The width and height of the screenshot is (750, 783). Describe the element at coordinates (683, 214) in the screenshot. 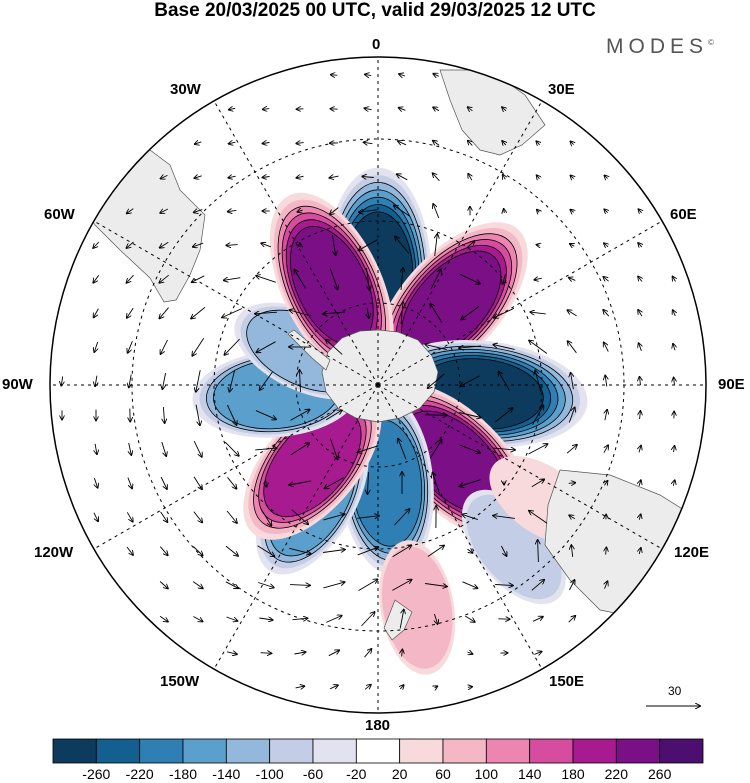

I see `lon-label-60e: 60E` at that location.